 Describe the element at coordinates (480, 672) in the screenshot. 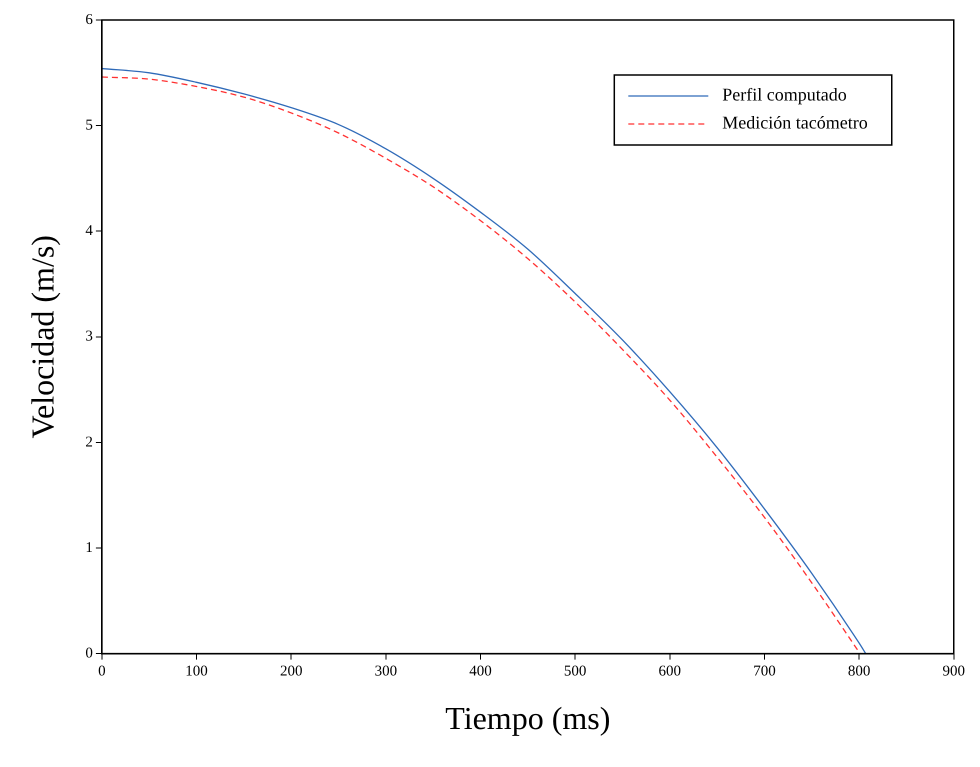

I see `x-tick-label: 400` at that location.